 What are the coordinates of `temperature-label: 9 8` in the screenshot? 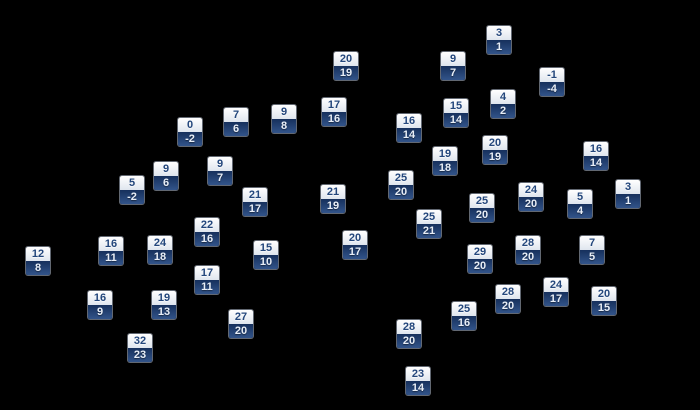 It's located at (284, 119).